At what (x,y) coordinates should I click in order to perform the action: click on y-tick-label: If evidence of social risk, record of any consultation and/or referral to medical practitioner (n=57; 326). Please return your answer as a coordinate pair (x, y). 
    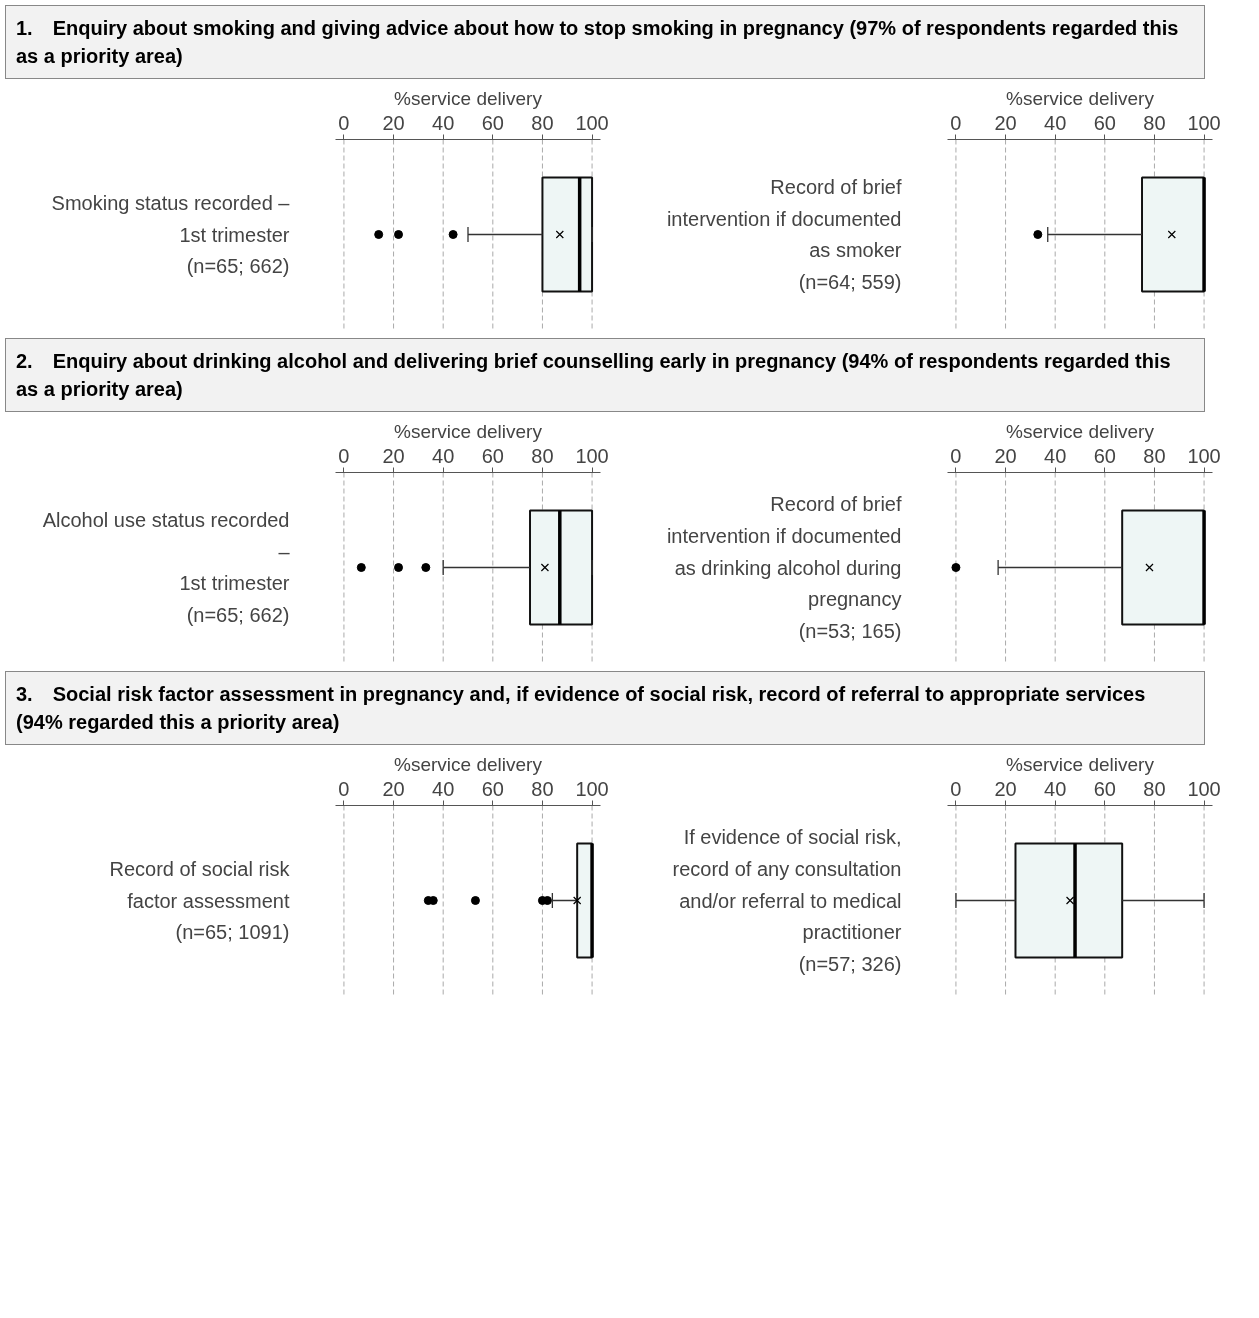
    Looking at the image, I should click on (787, 900).